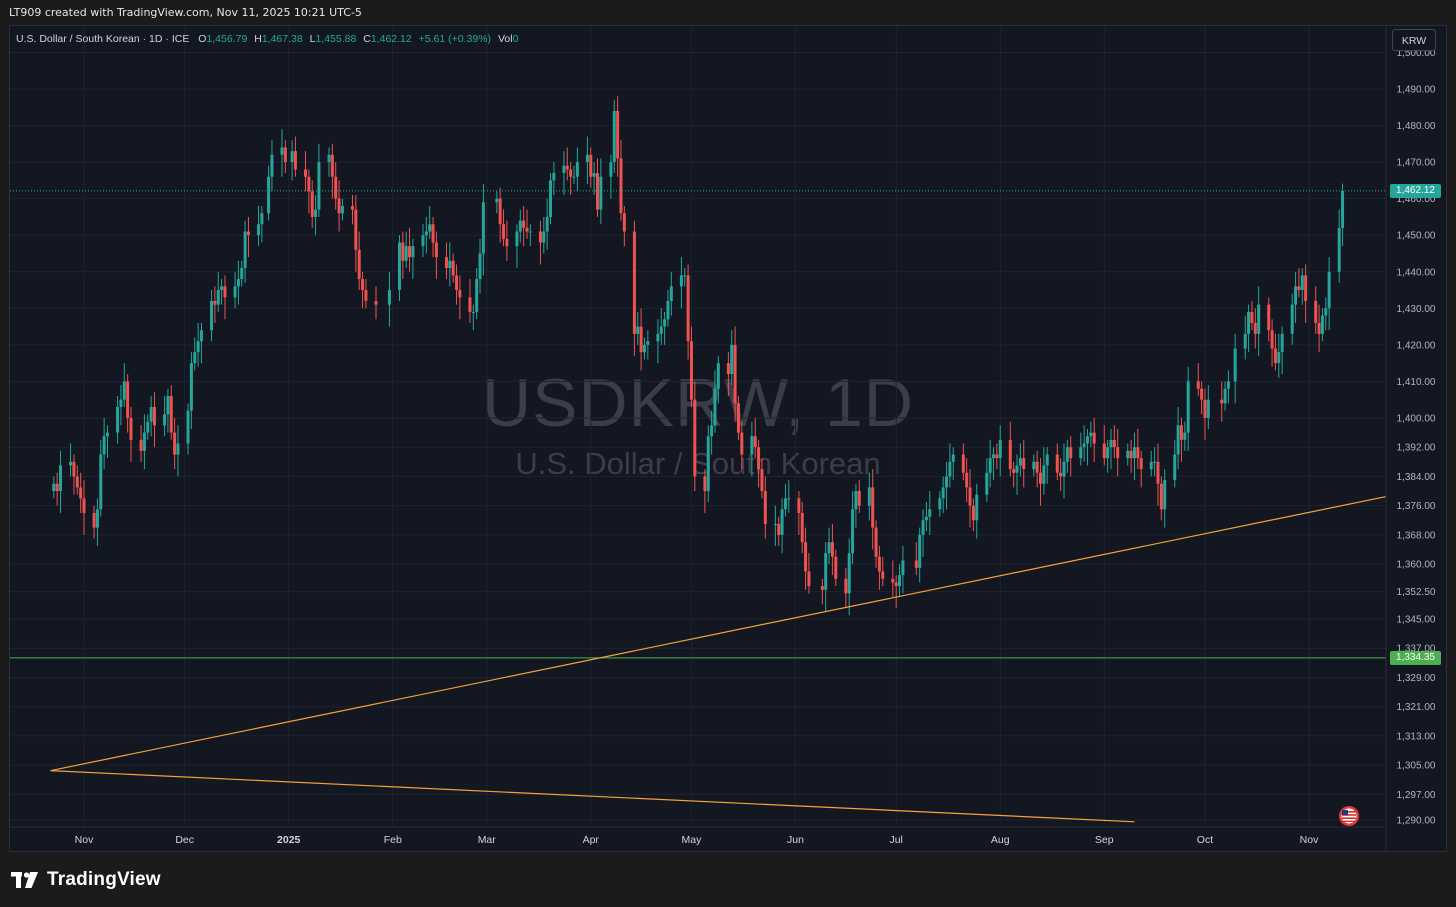 The width and height of the screenshot is (1456, 907). I want to click on time-tick-label: Nov, so click(1309, 840).